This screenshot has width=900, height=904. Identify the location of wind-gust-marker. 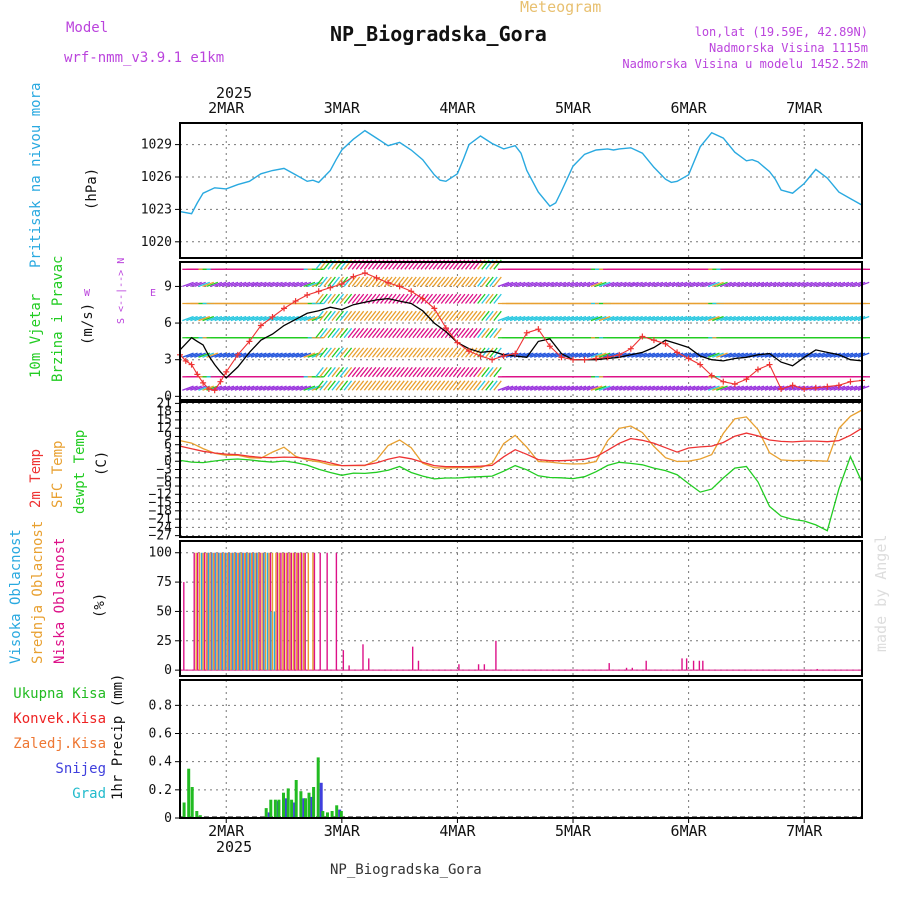
(365, 273).